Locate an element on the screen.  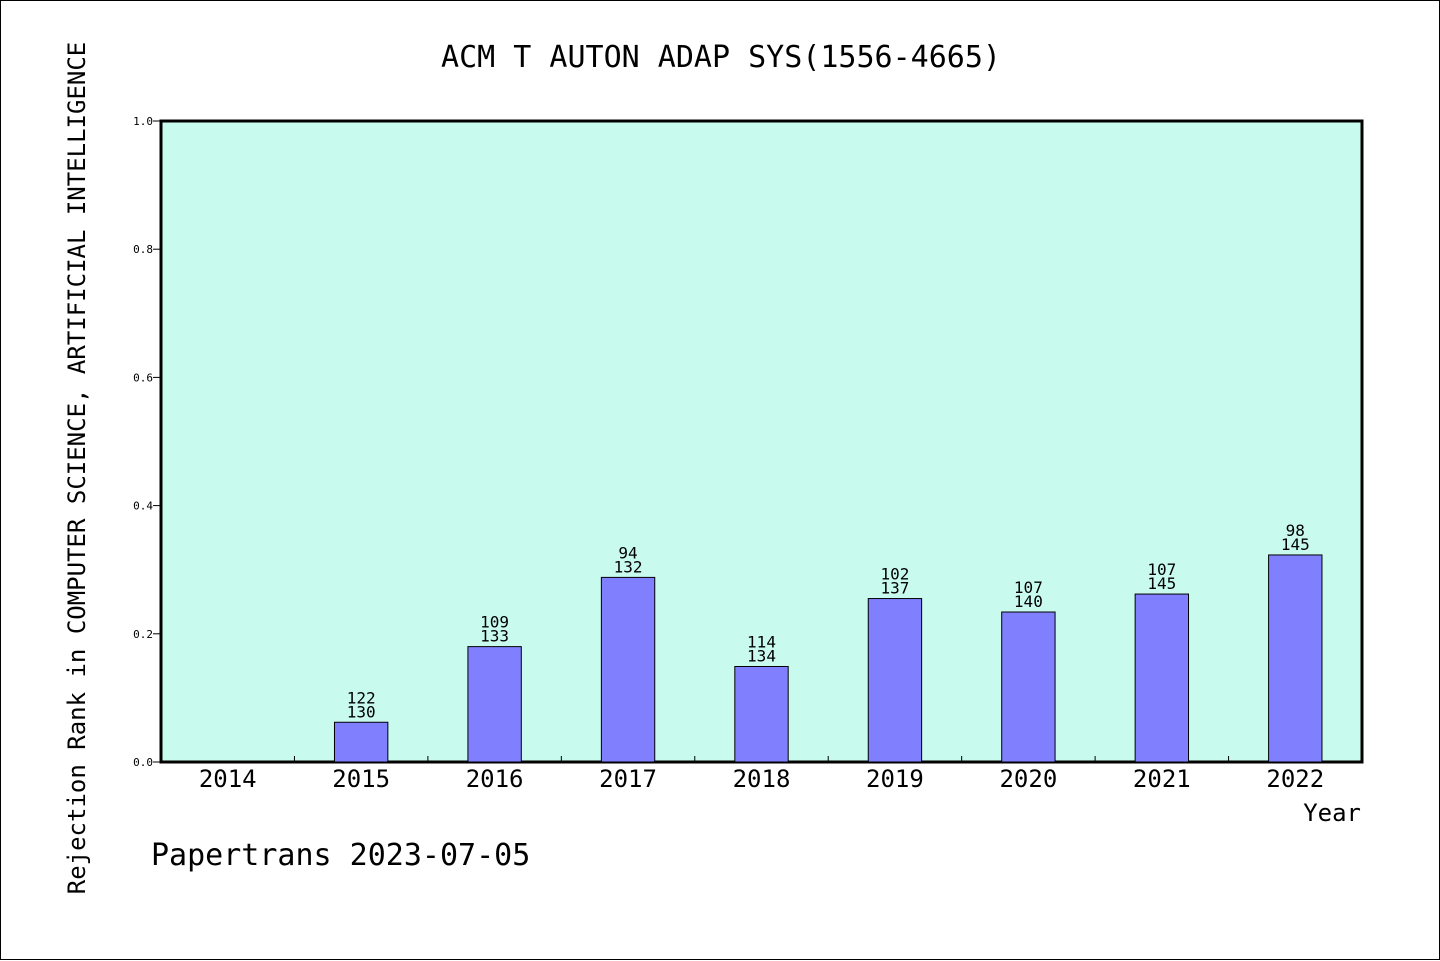
bar-total-label: 140 is located at coordinates (1028, 601).